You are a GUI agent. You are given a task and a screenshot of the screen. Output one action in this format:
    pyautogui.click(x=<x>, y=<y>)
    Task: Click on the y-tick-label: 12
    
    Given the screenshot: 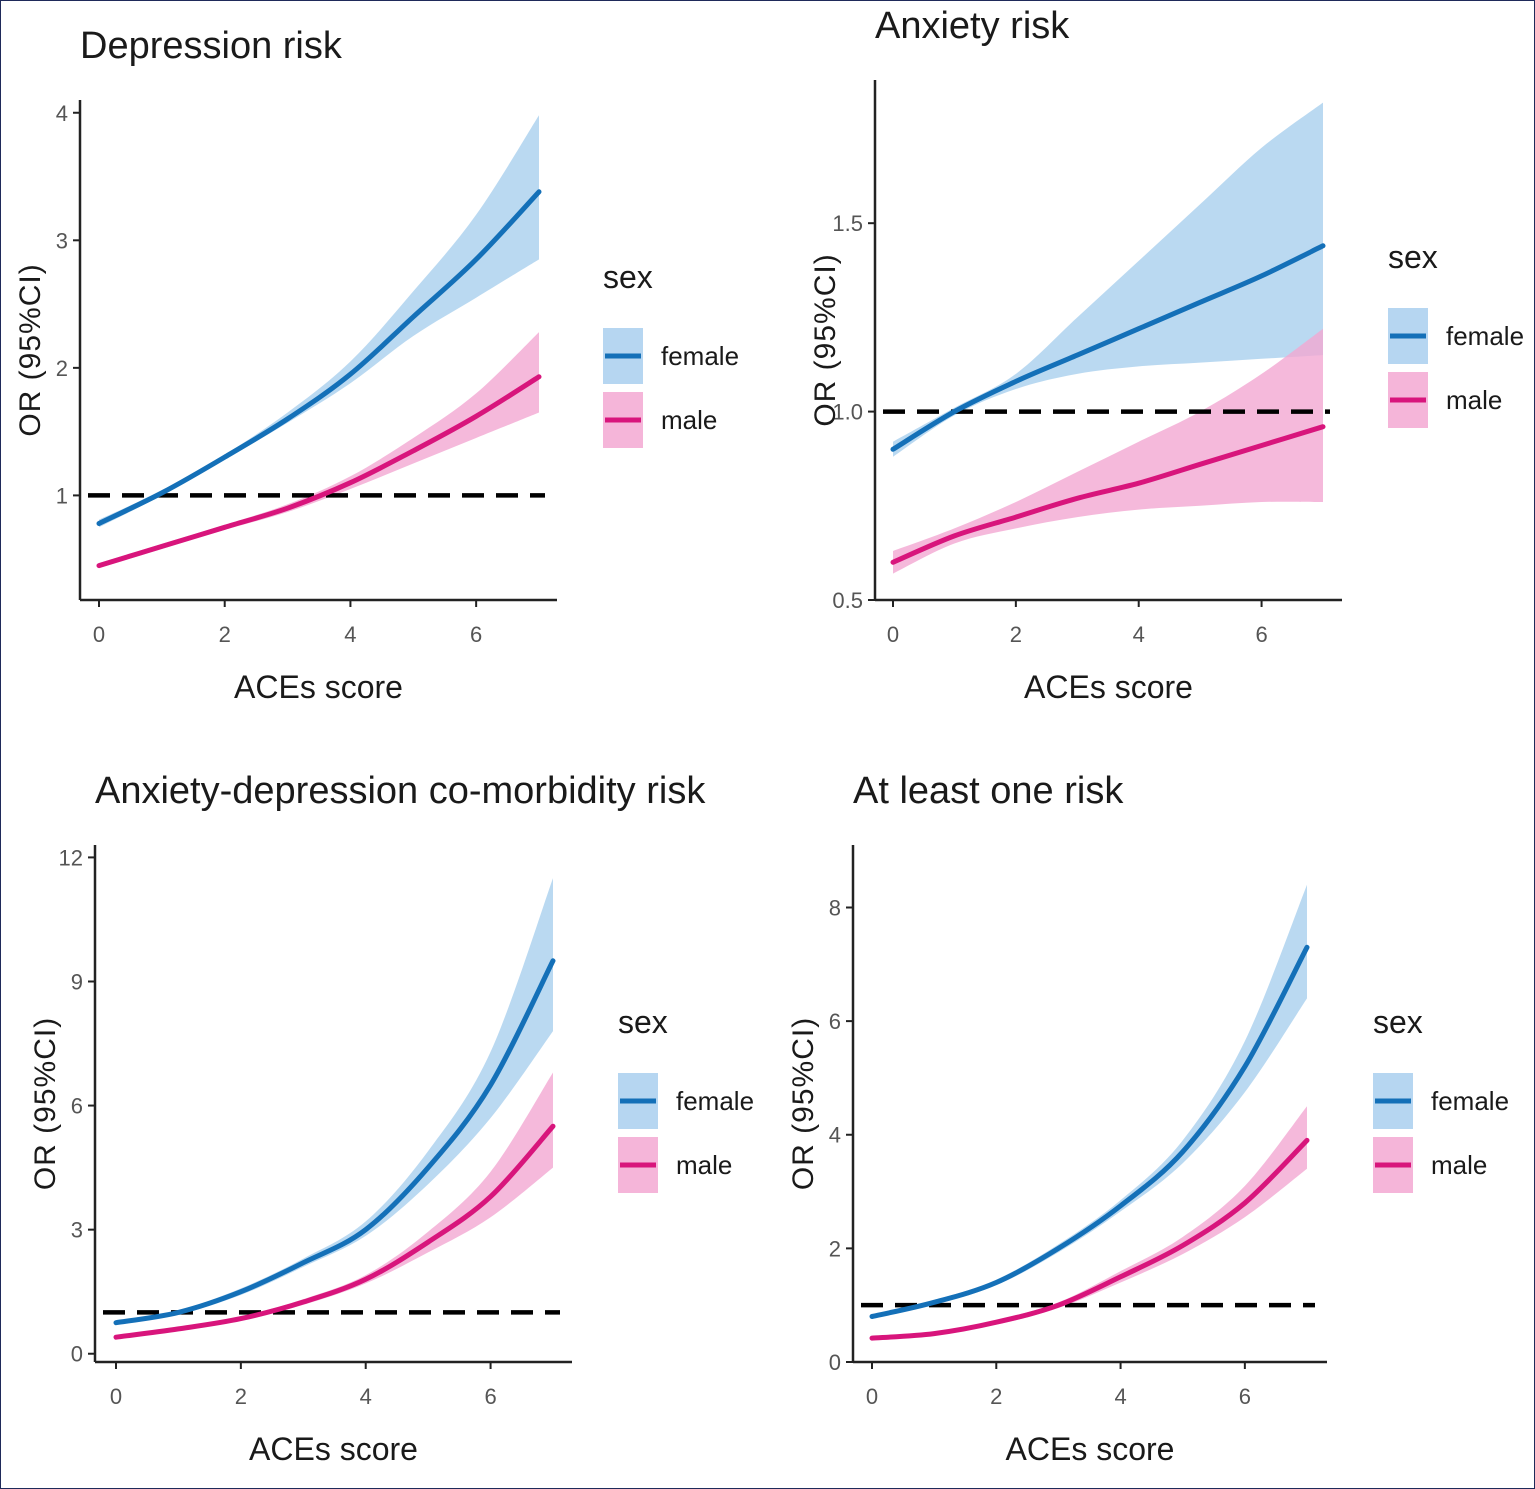 What is the action you would take?
    pyautogui.click(x=71, y=857)
    